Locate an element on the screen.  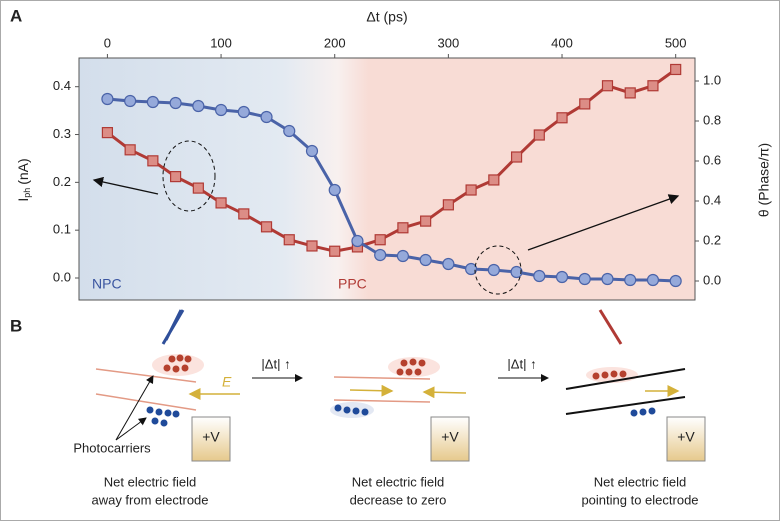
y-tick-label: 0.1 is located at coordinates (62, 229).